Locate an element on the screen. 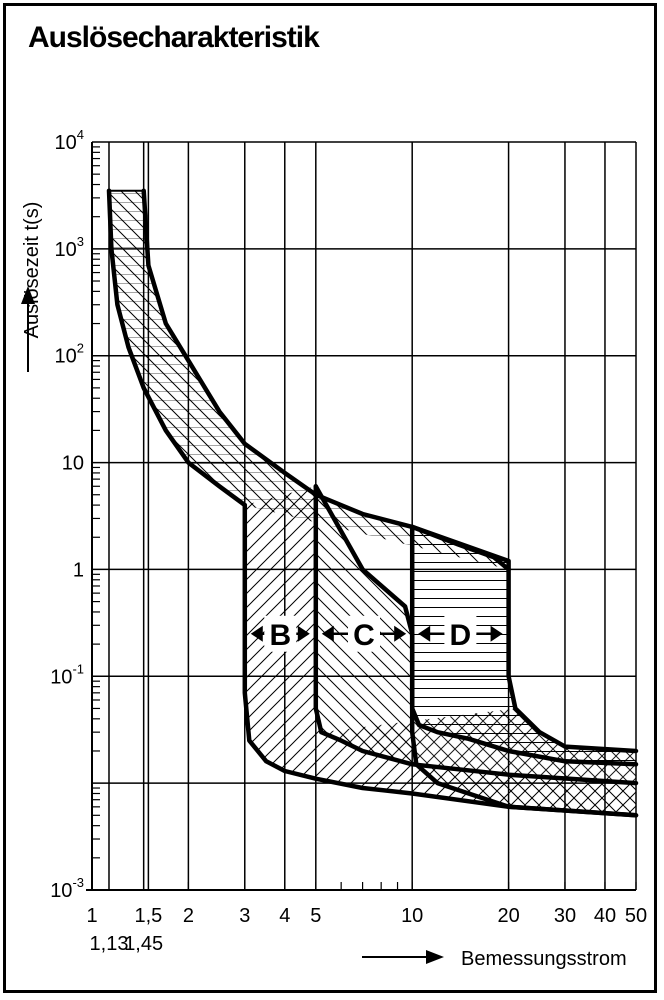  band-labels: B C D is located at coordinates (376, 633).